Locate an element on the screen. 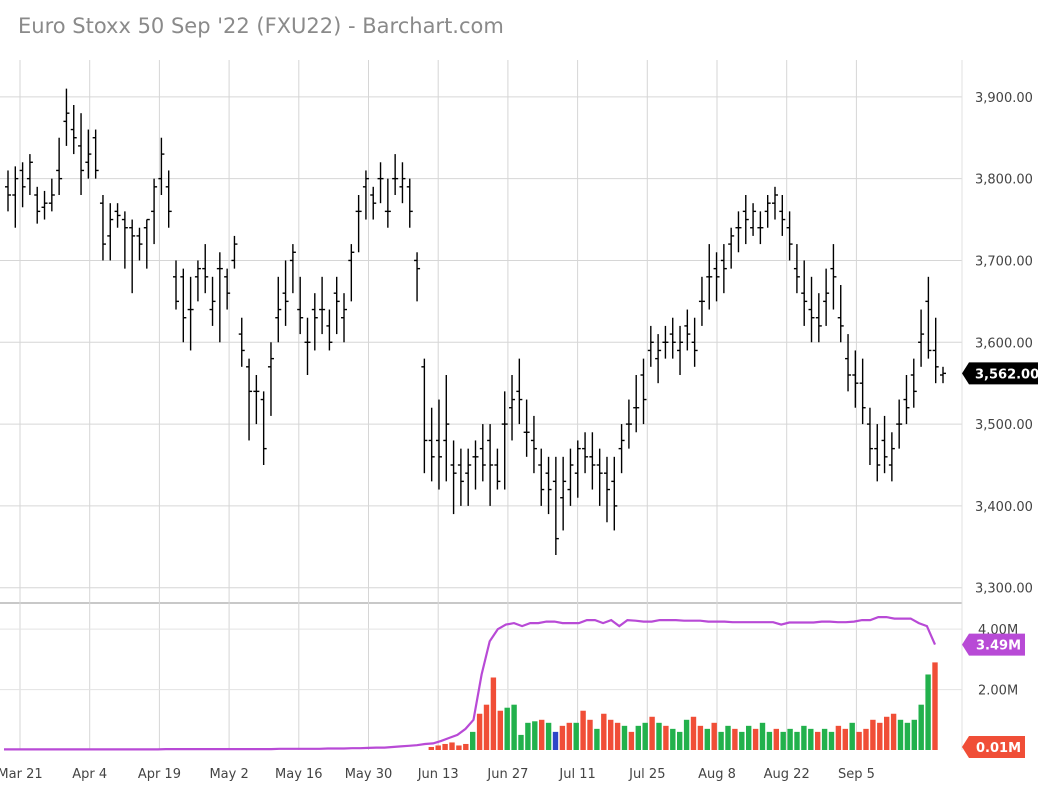 This screenshot has width=1041, height=789. date-tick-label: May 16 is located at coordinates (299, 774).